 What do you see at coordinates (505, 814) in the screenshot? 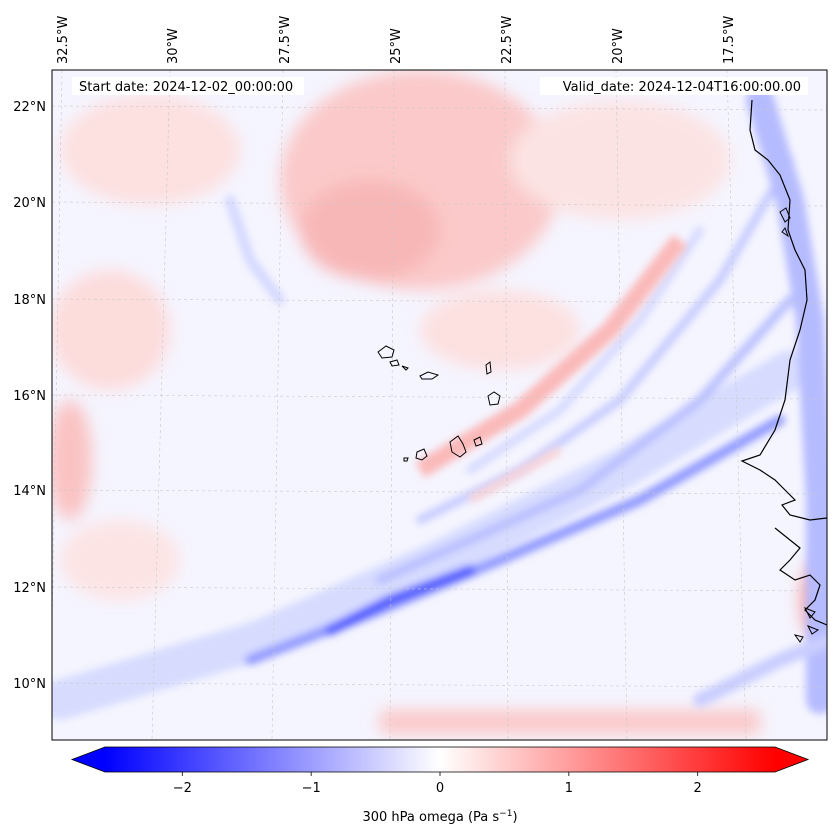
I see `colorbar-label-exp: −1` at bounding box center [505, 814].